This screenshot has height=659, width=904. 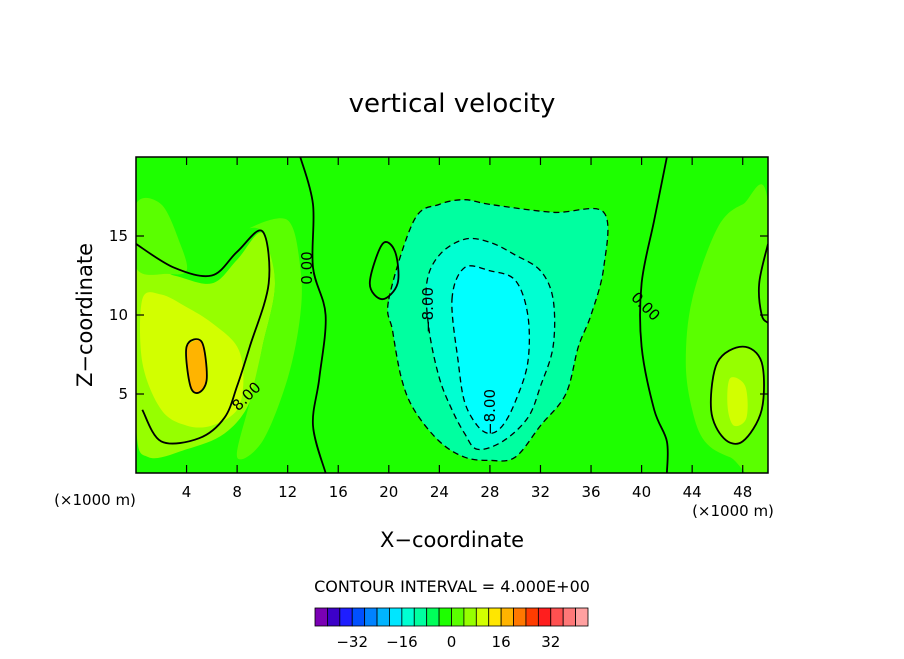 What do you see at coordinates (501, 642) in the screenshot?
I see `colorbar-tick-label: 16` at bounding box center [501, 642].